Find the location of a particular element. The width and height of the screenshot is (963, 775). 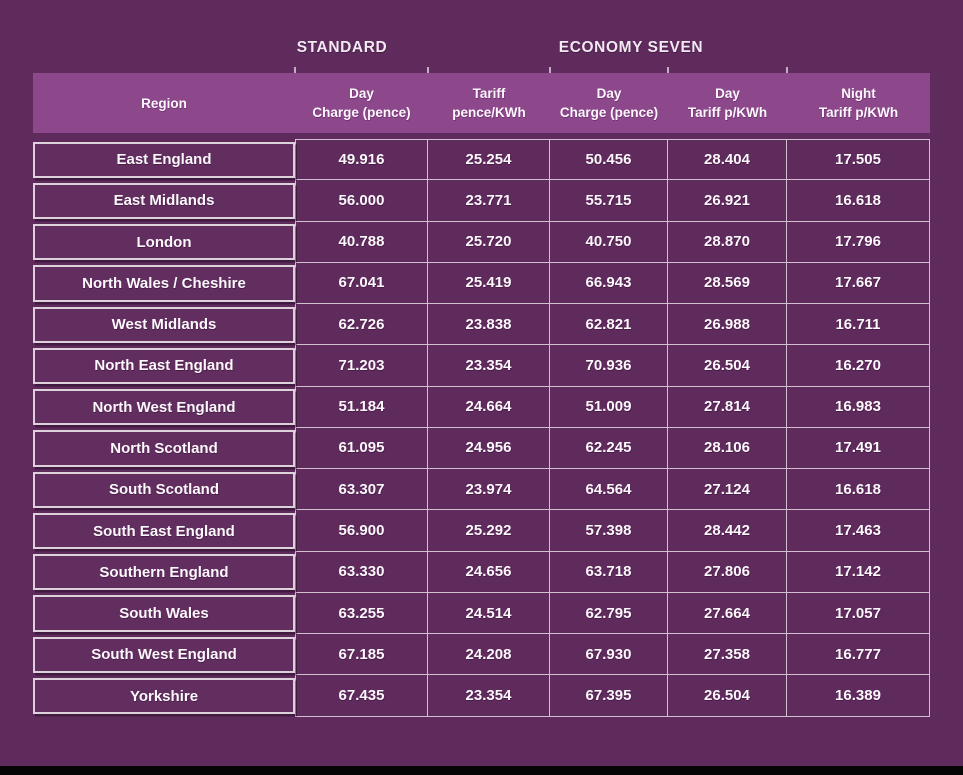

table-row-region: London is located at coordinates (164, 242).